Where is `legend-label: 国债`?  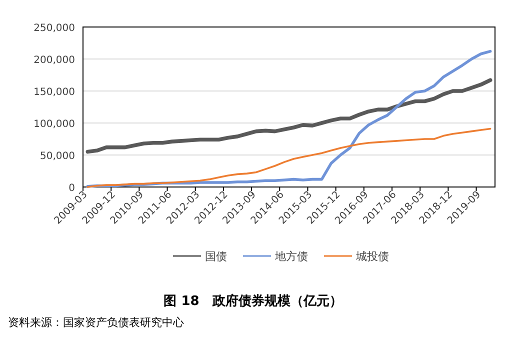 legend-label: 国债 is located at coordinates (216, 256).